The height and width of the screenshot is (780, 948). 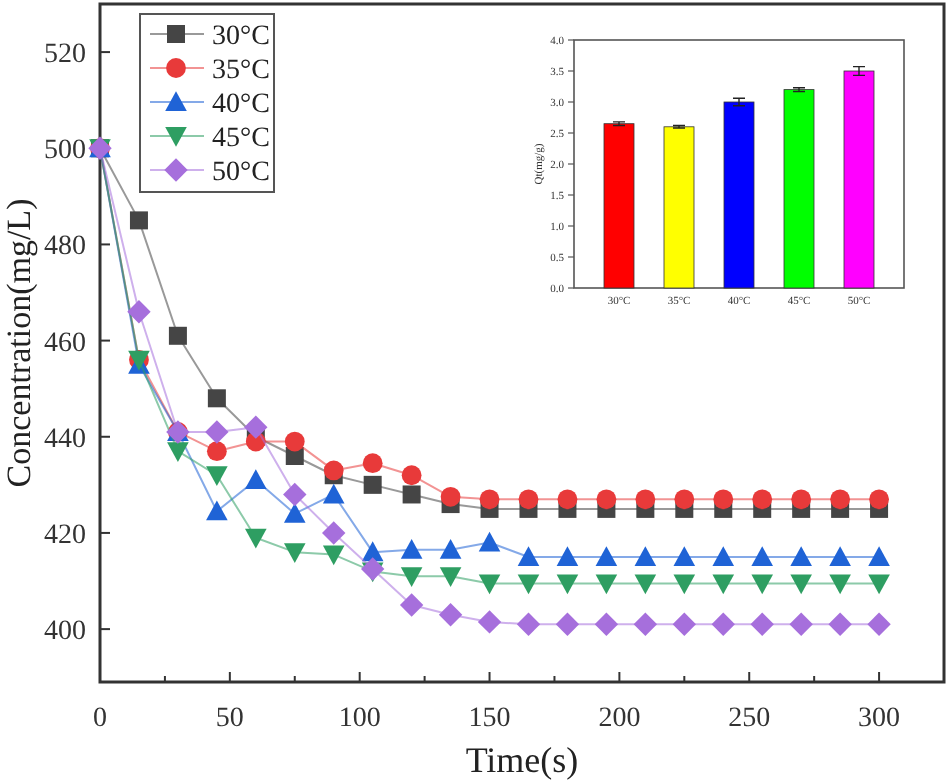 I want to click on legend-label: 30°C, so click(x=241, y=37).